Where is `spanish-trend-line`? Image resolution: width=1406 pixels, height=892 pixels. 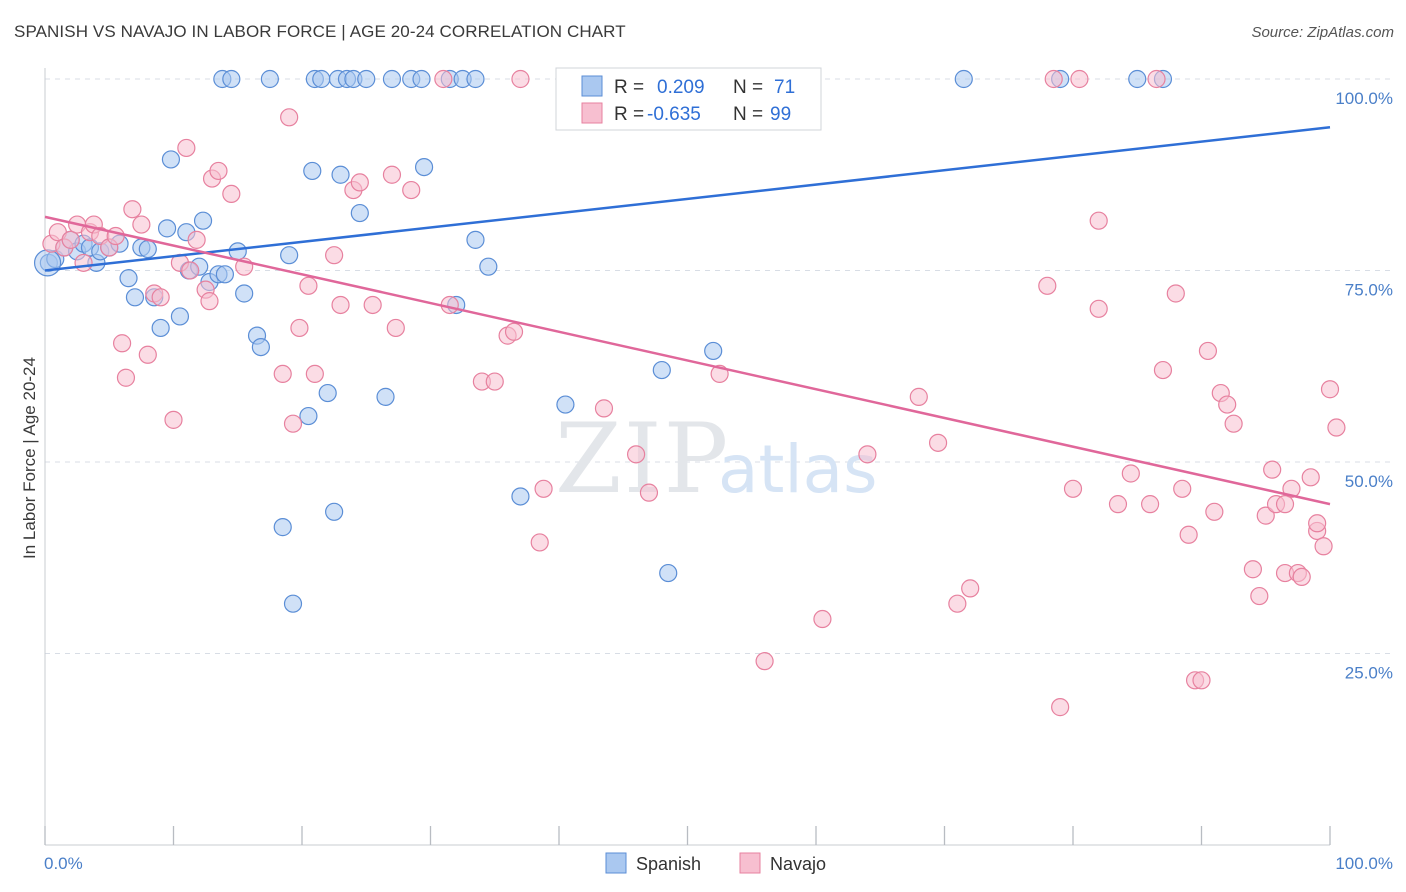
spanish-trend-line is located at coordinates (687, 199).